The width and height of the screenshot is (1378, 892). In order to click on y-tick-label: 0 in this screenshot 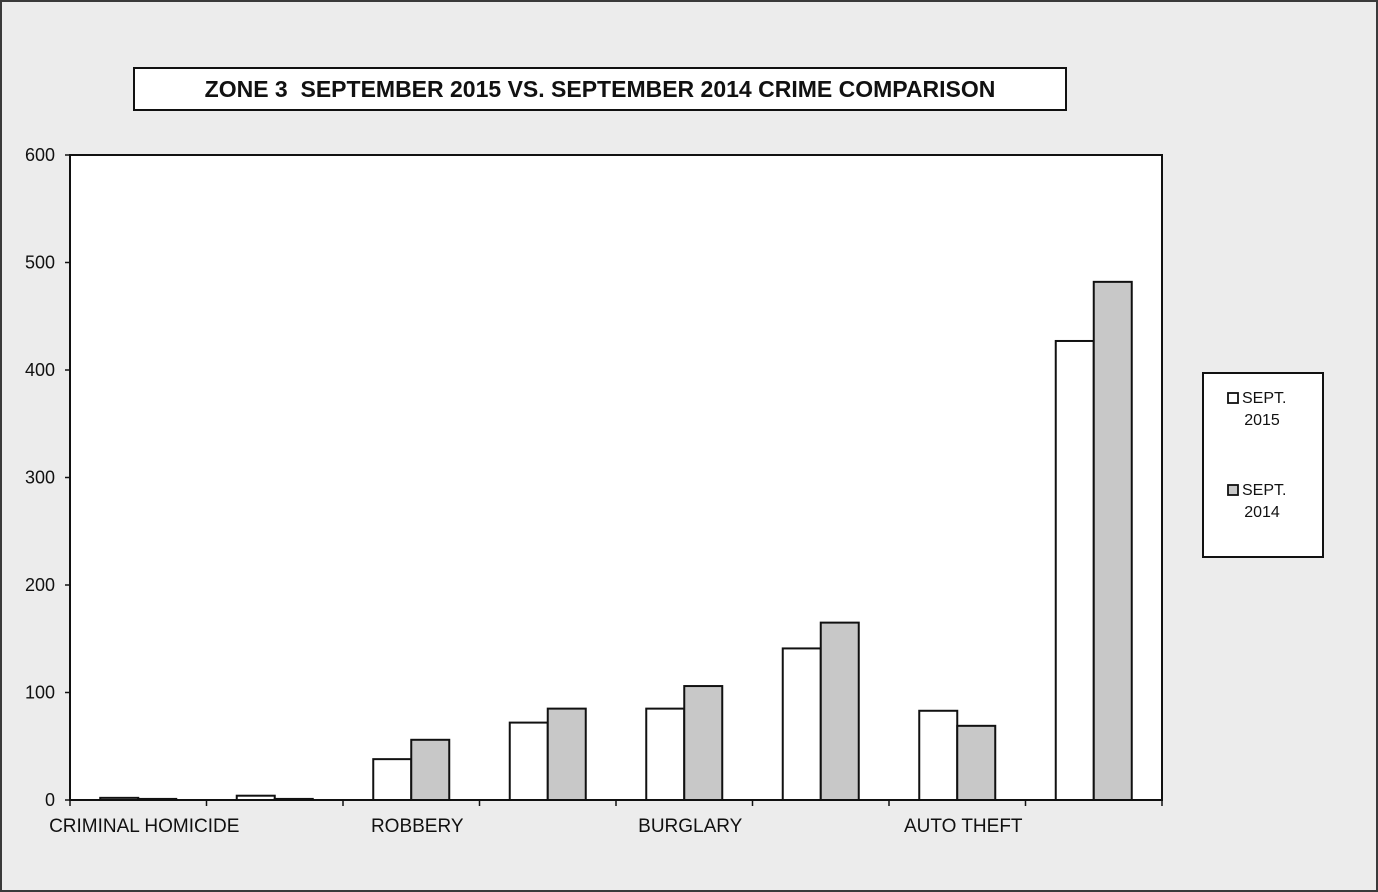, I will do `click(50, 800)`.